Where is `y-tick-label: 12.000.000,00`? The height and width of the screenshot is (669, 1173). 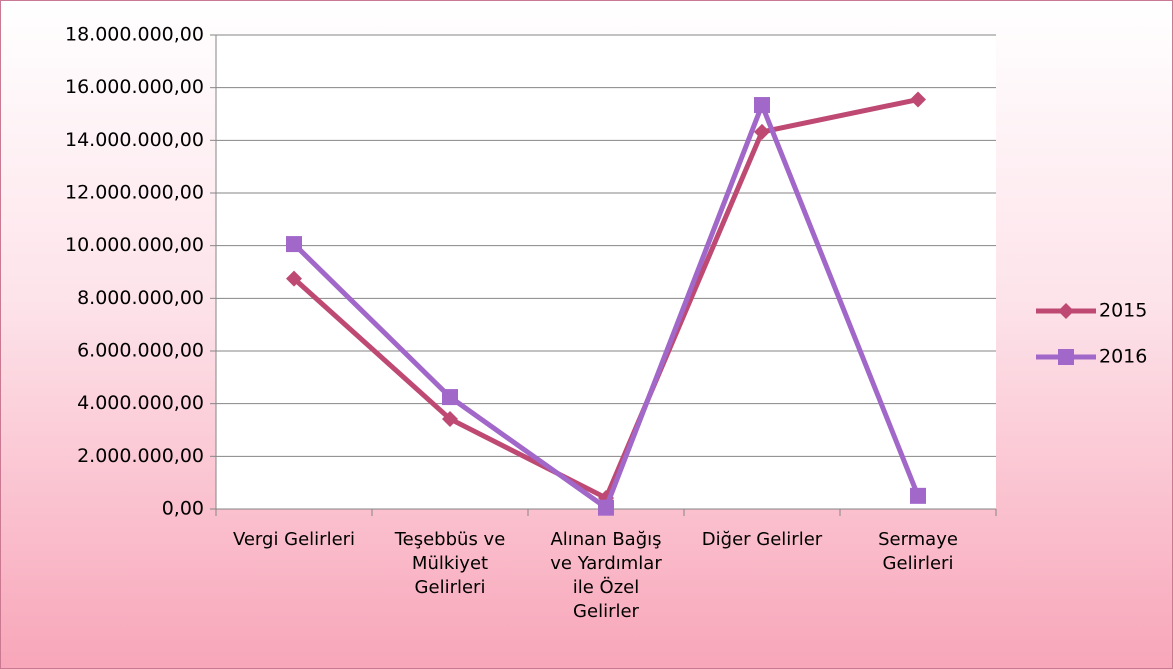 y-tick-label: 12.000.000,00 is located at coordinates (134, 193).